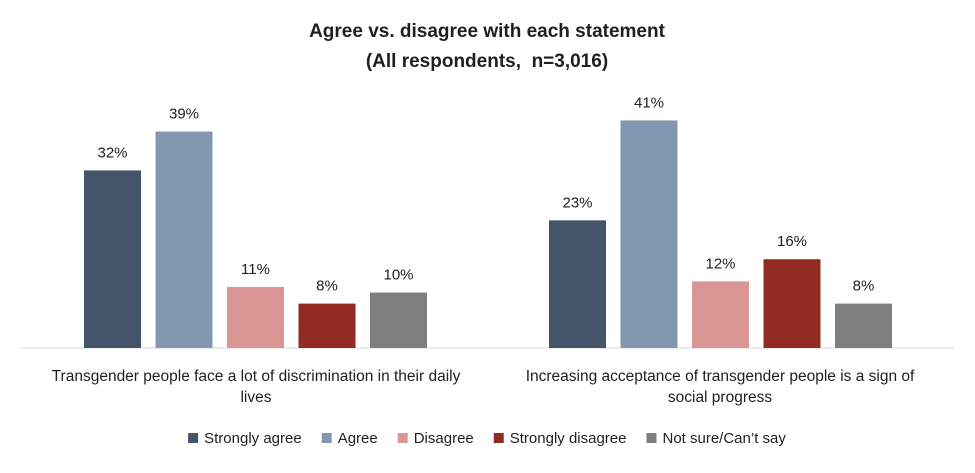  What do you see at coordinates (720, 397) in the screenshot?
I see `category-label: social progress` at bounding box center [720, 397].